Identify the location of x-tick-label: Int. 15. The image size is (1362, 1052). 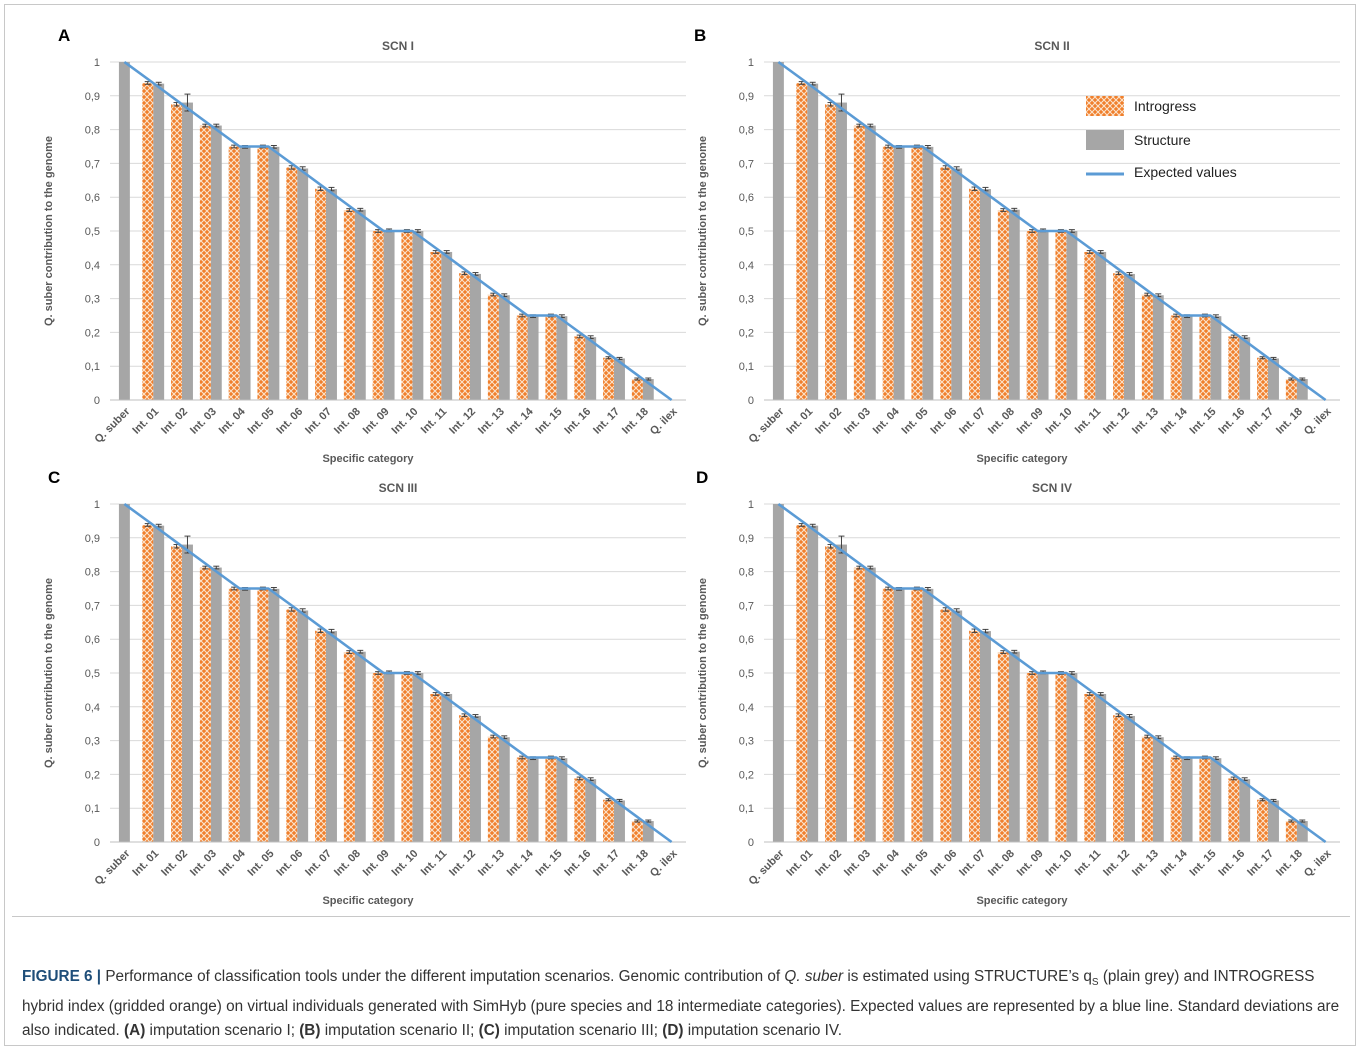
(1203, 863).